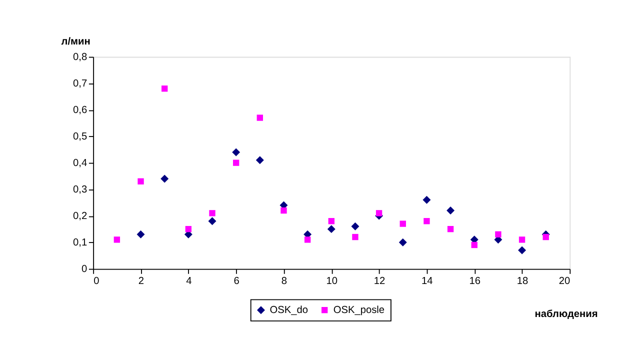  I want to click on x-tick-label: 12, so click(380, 282).